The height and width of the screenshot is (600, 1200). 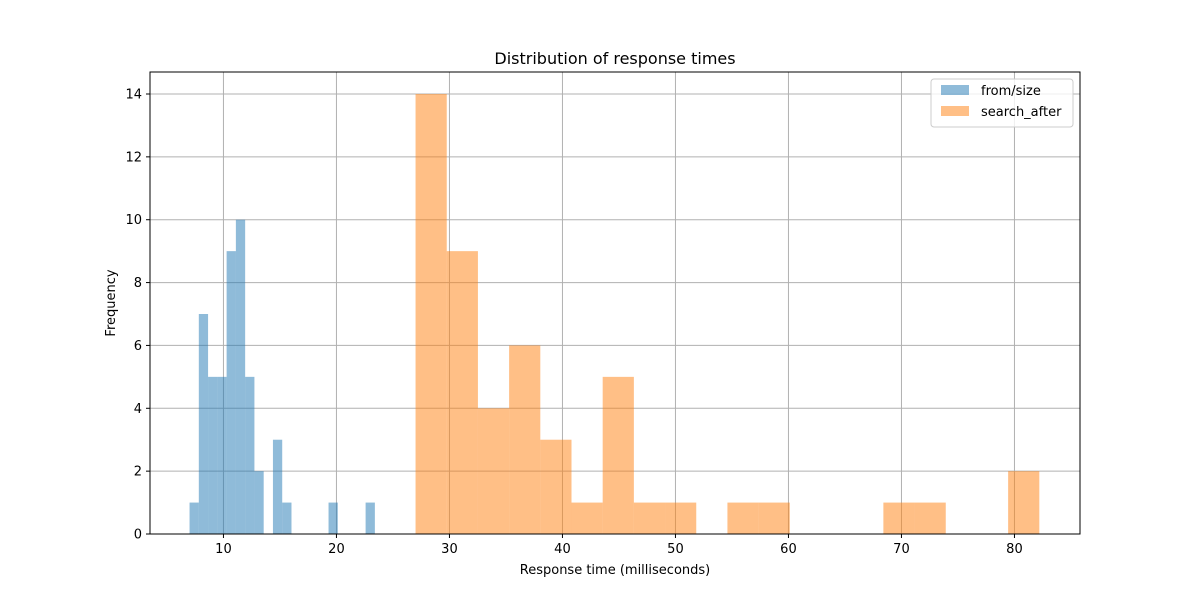 I want to click on x-tick-label: 10, so click(x=223, y=549).